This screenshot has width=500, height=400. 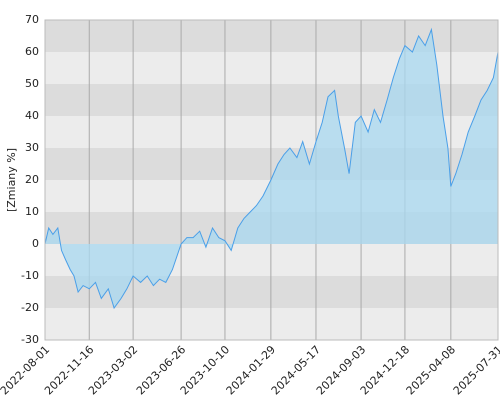 I want to click on band, so click(x=271, y=324).